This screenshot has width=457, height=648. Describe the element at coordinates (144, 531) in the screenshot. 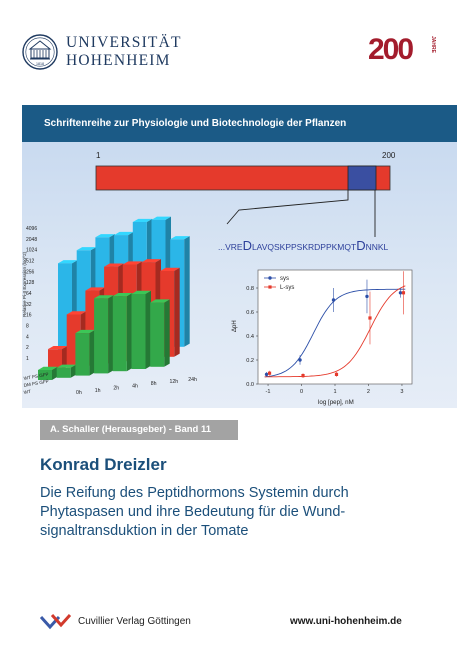

I see `book-title-line-3: signaltransduktion in der Tomate` at that location.